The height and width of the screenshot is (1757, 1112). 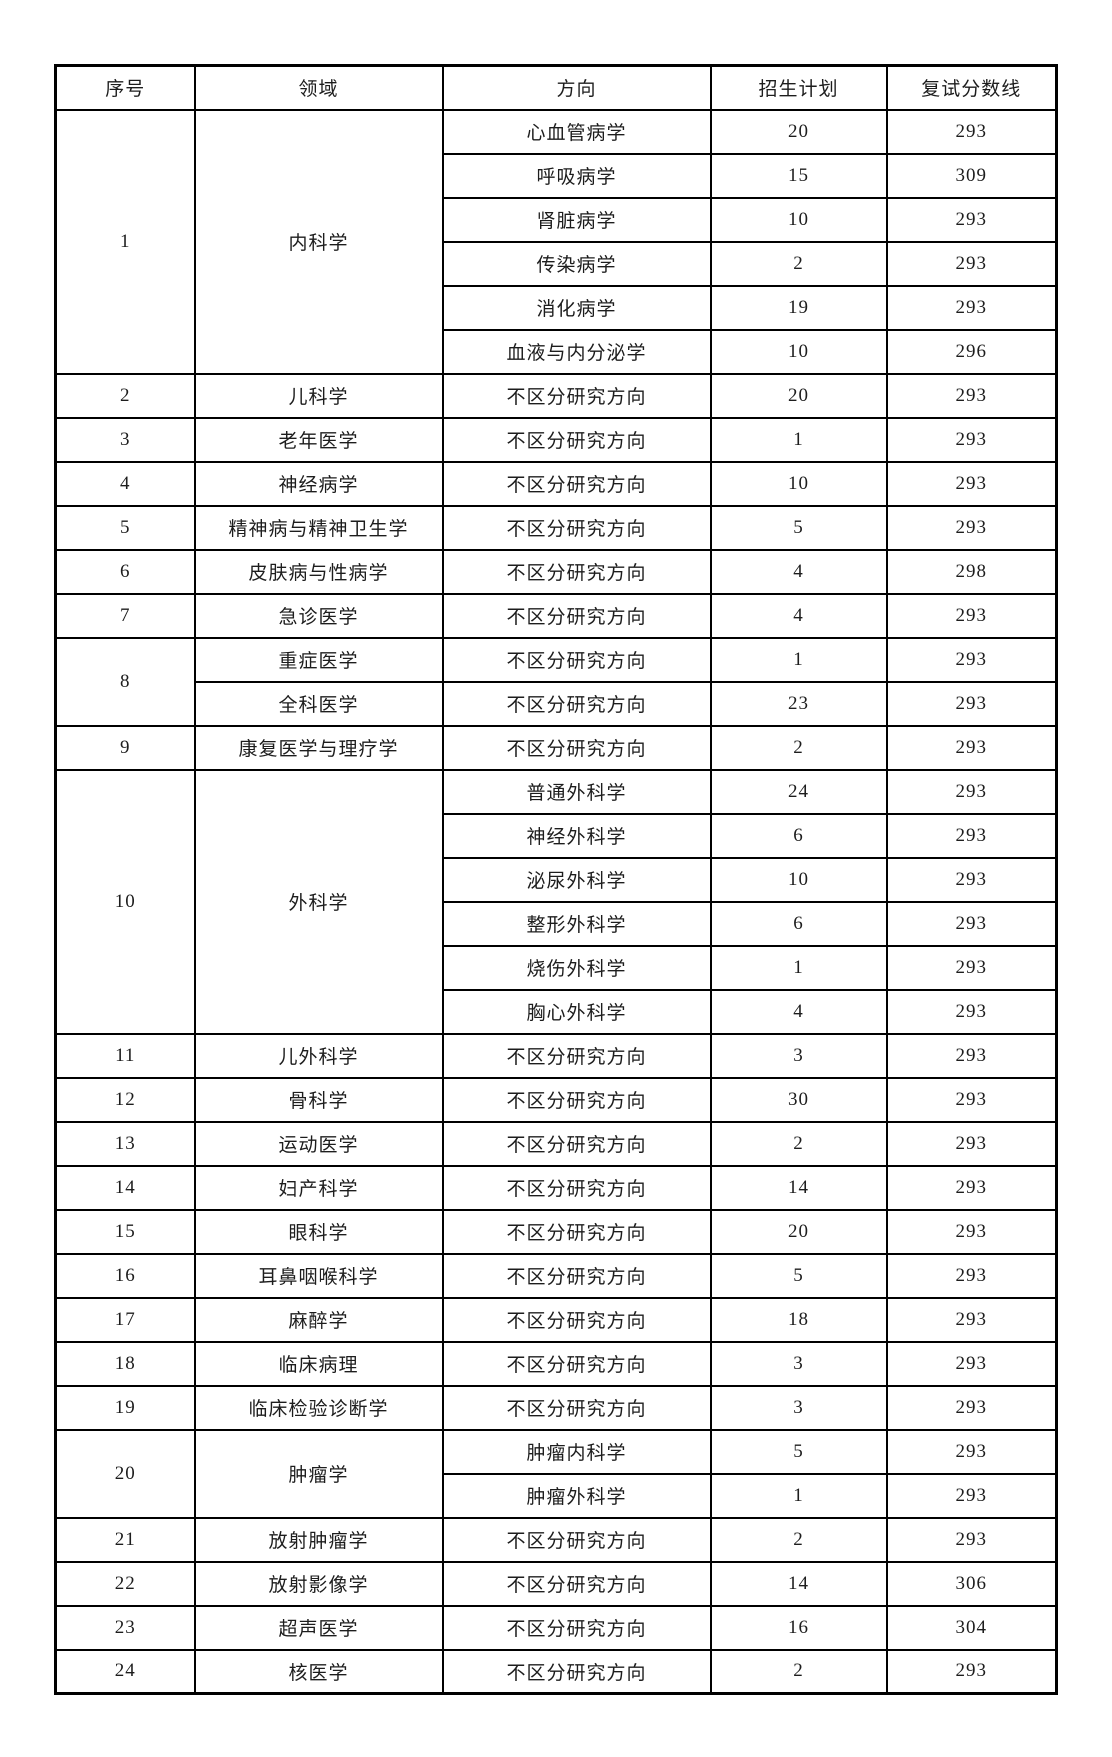 I want to click on score-cell: 304, so click(x=971, y=1627).